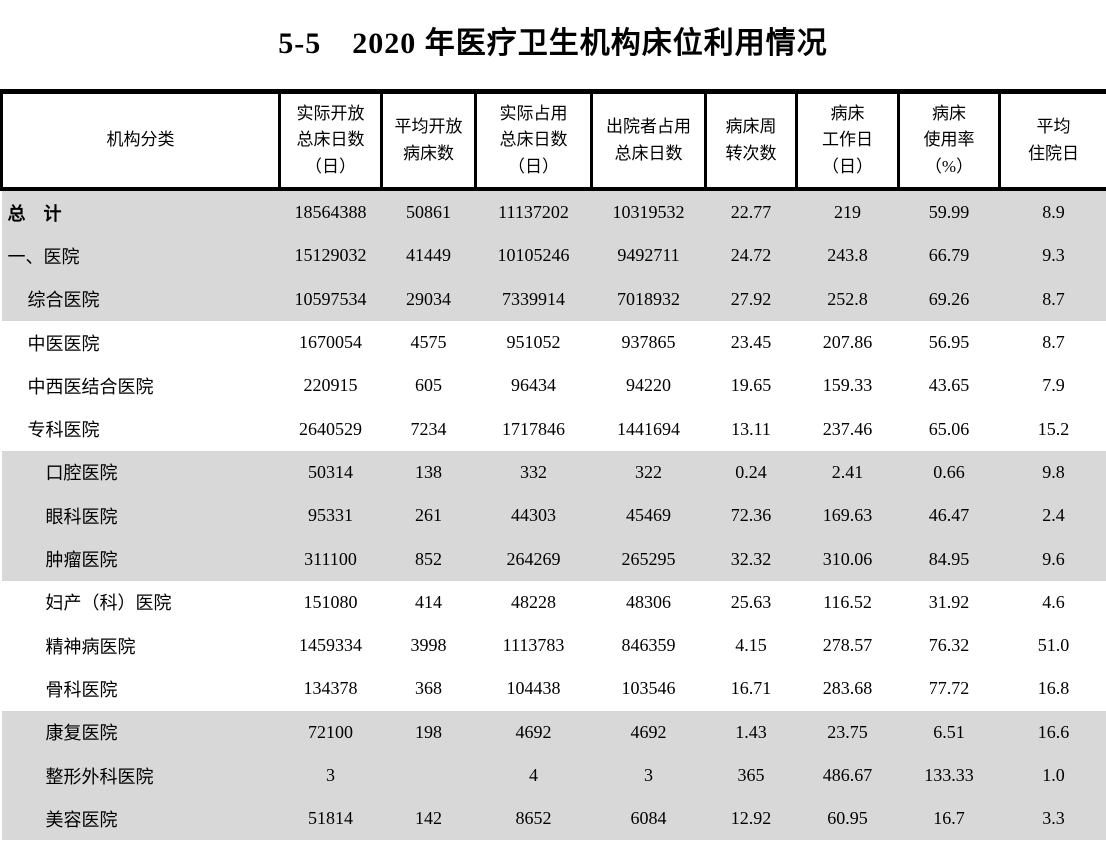  What do you see at coordinates (1053, 515) in the screenshot?
I see `cell-value: 2.4` at bounding box center [1053, 515].